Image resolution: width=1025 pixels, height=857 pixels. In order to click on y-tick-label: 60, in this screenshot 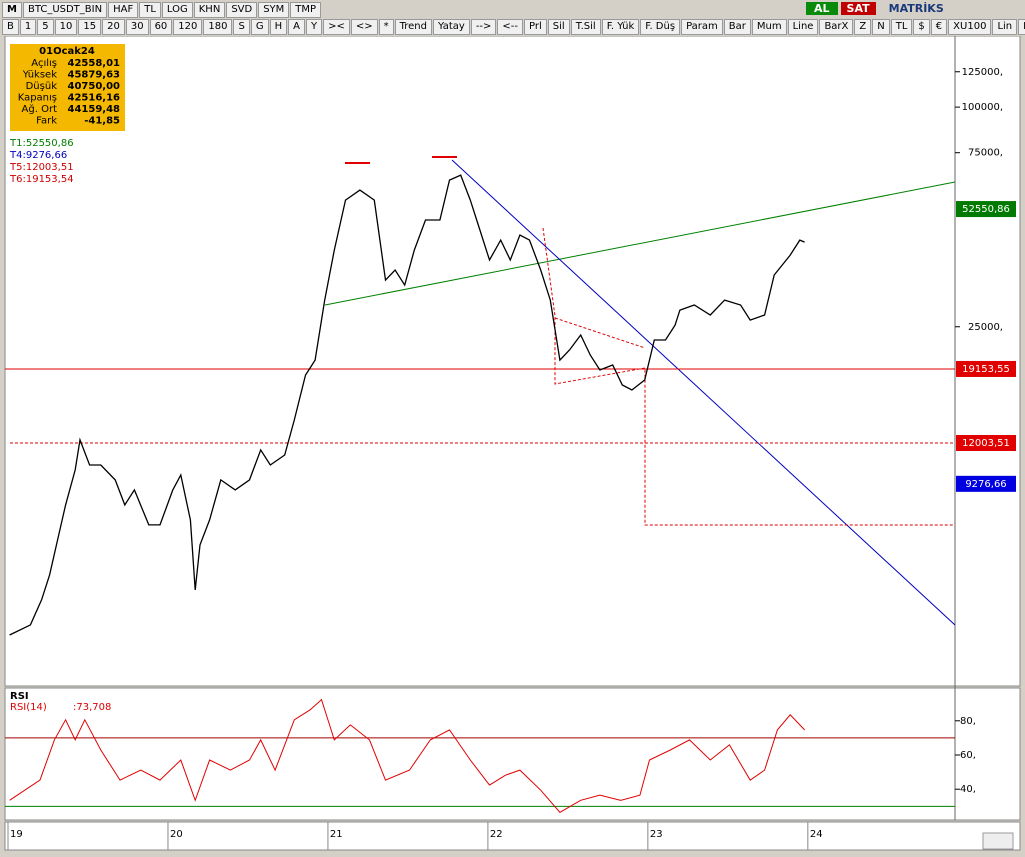, I will do `click(968, 755)`.